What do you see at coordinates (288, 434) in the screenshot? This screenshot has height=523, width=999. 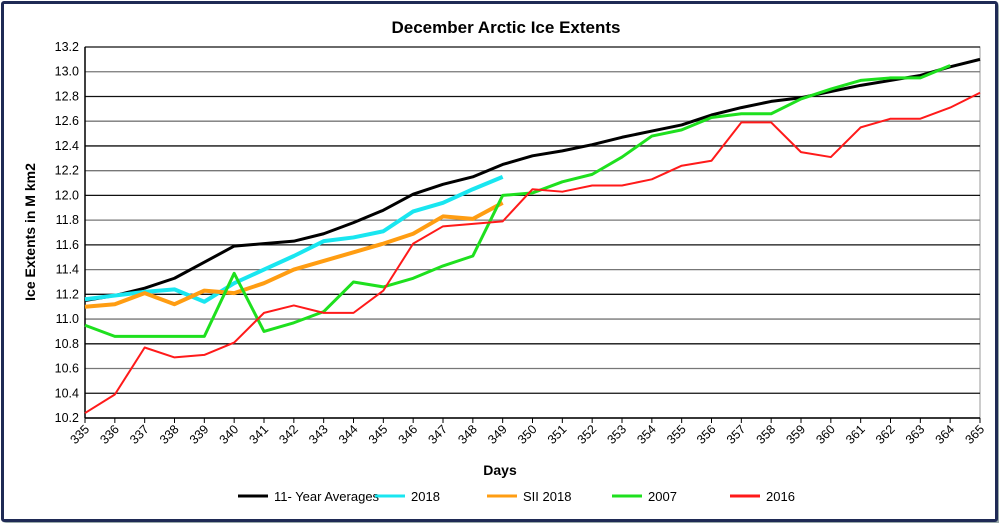 I see `x-tick-label: 342` at bounding box center [288, 434].